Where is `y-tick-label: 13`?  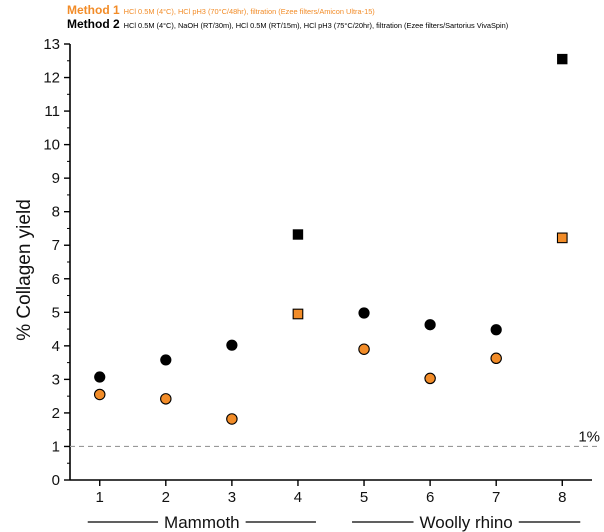
y-tick-label: 13 is located at coordinates (51, 44).